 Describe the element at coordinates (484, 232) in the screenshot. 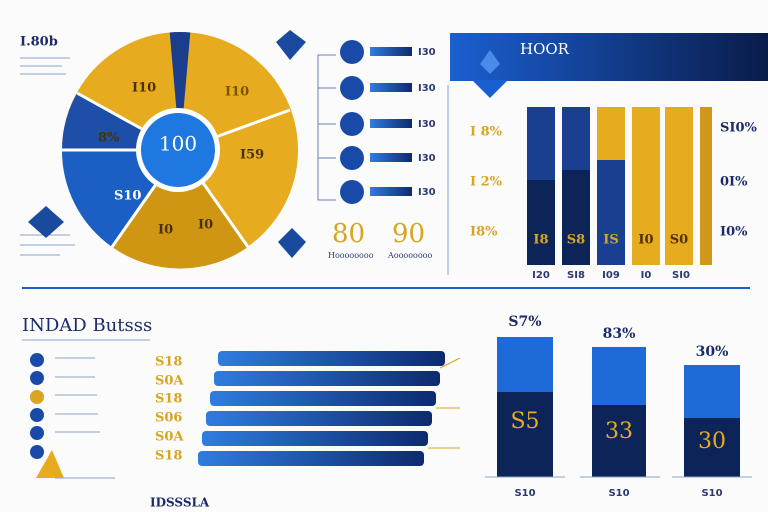

I see `bar-side-label: I8%` at that location.